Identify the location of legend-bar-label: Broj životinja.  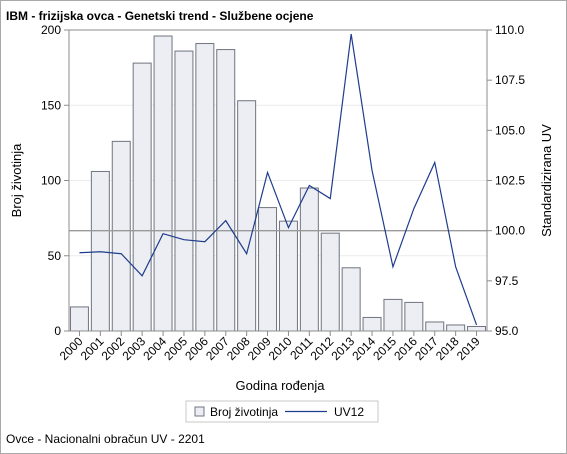
(244, 412).